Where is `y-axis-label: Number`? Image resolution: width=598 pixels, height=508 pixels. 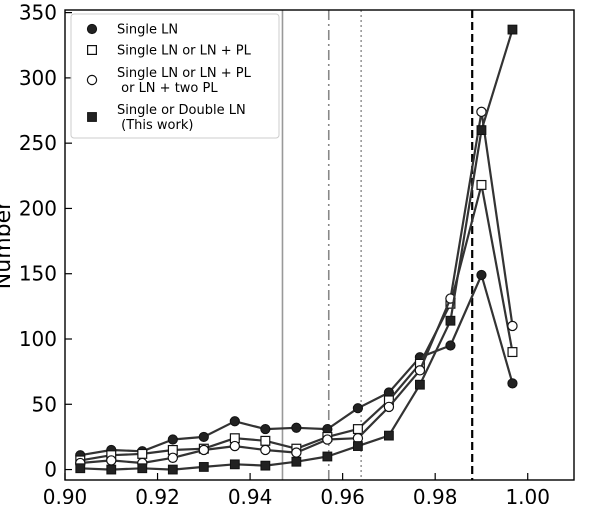
y-axis-label: Number is located at coordinates (8, 244).